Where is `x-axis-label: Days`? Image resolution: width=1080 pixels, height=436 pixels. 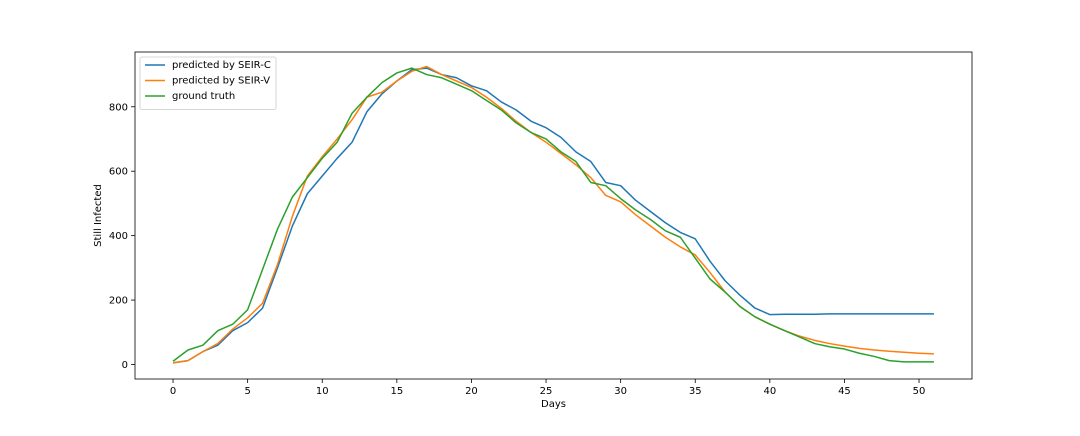 x-axis-label: Days is located at coordinates (553, 404).